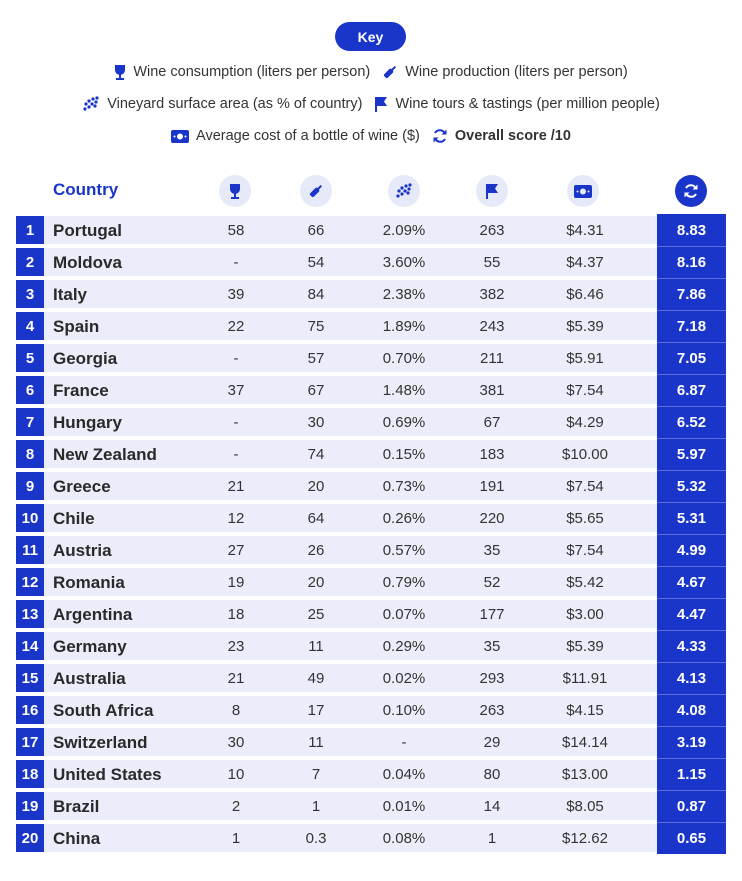 This screenshot has width=742, height=881. Describe the element at coordinates (691, 486) in the screenshot. I see `score-cell: 5.32` at that location.